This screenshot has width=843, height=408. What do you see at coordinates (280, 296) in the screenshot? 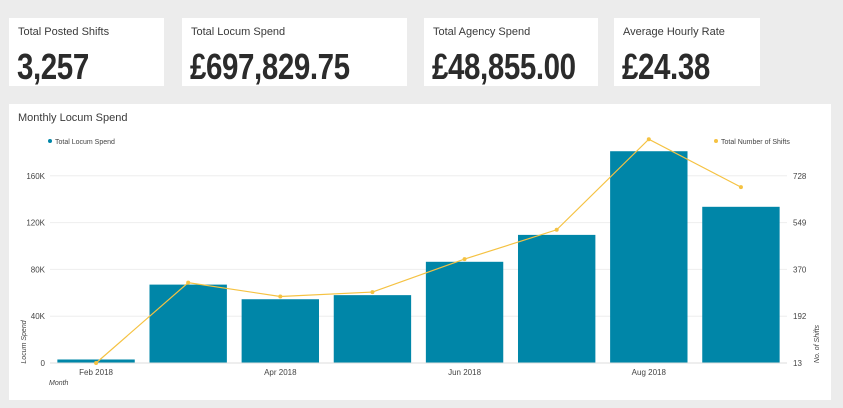
I see `shifts-point-apr-2018` at bounding box center [280, 296].